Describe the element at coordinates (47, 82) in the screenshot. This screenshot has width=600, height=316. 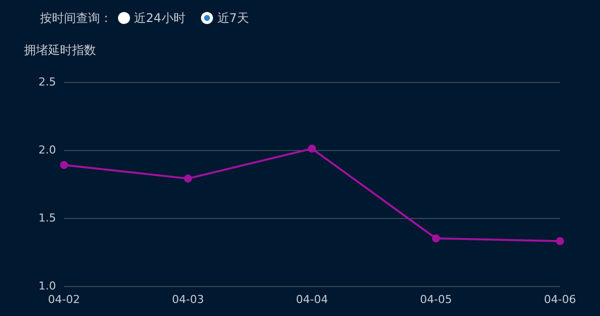
I see `y-tick-label: 2.5` at that location.